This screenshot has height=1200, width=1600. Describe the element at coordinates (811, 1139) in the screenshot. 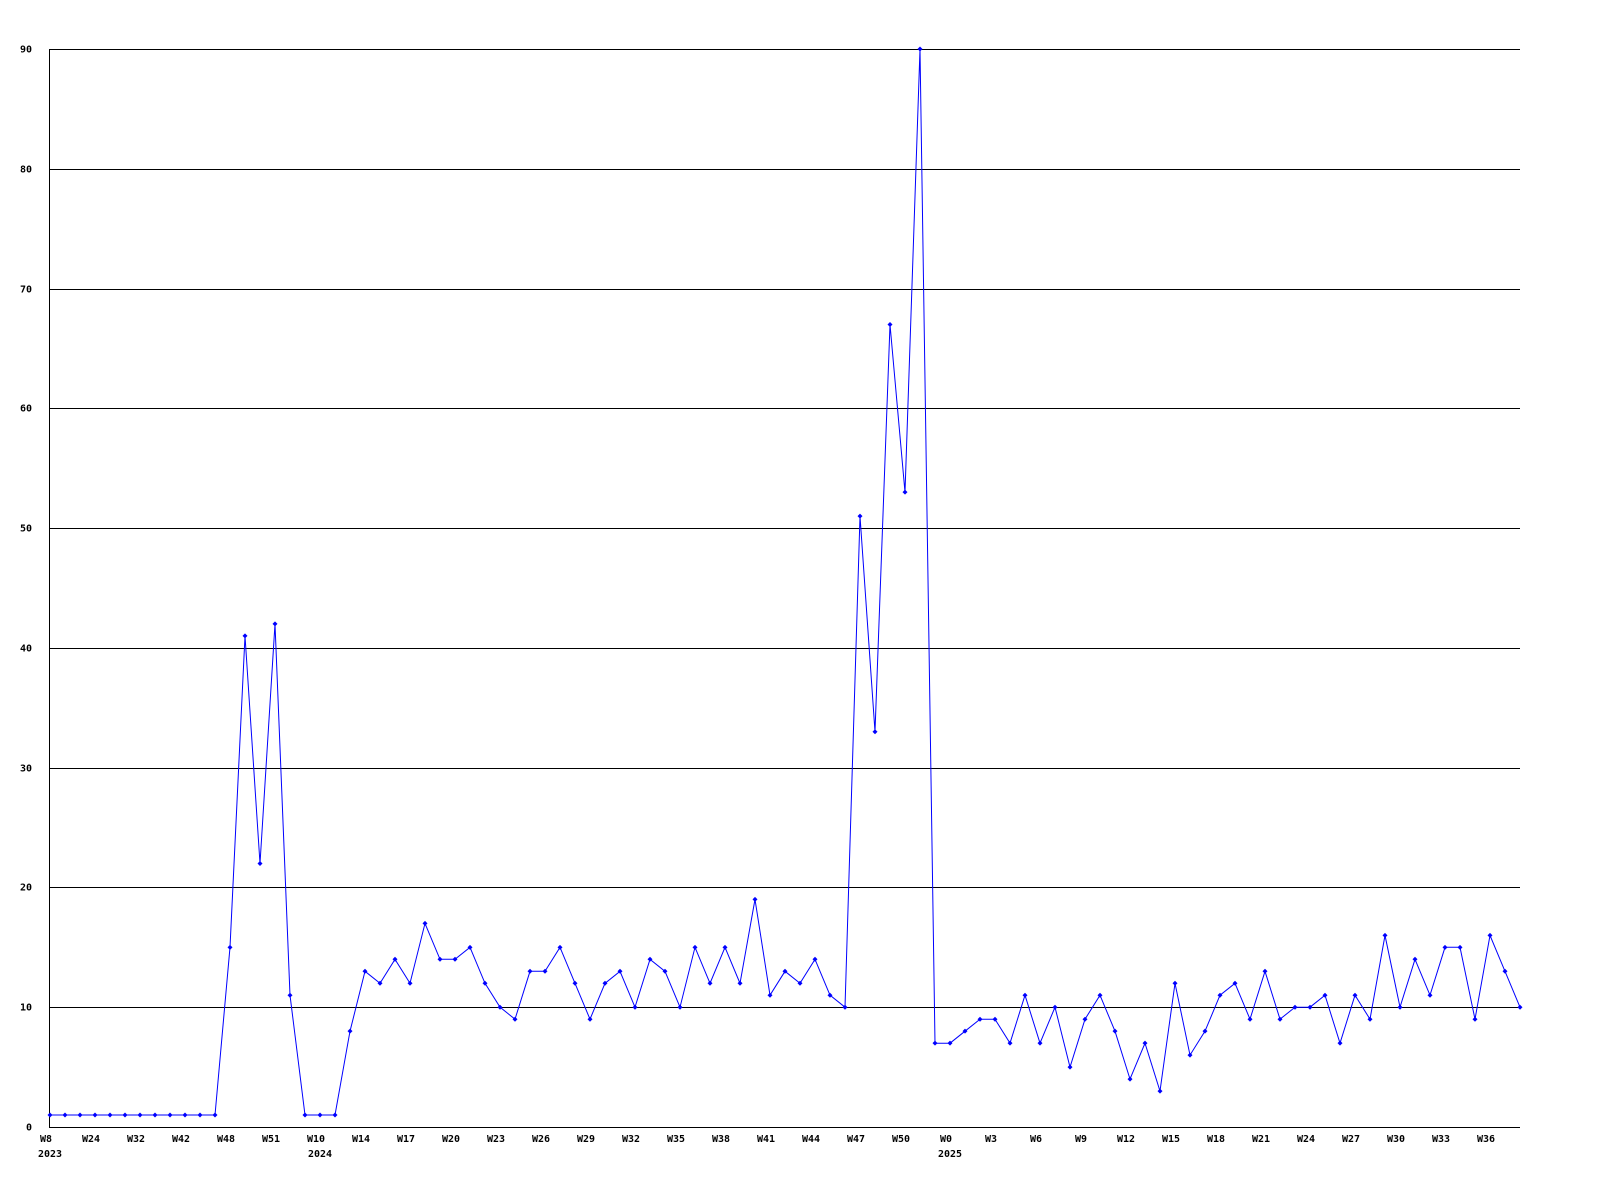

I see `x-tick-label: W44` at that location.